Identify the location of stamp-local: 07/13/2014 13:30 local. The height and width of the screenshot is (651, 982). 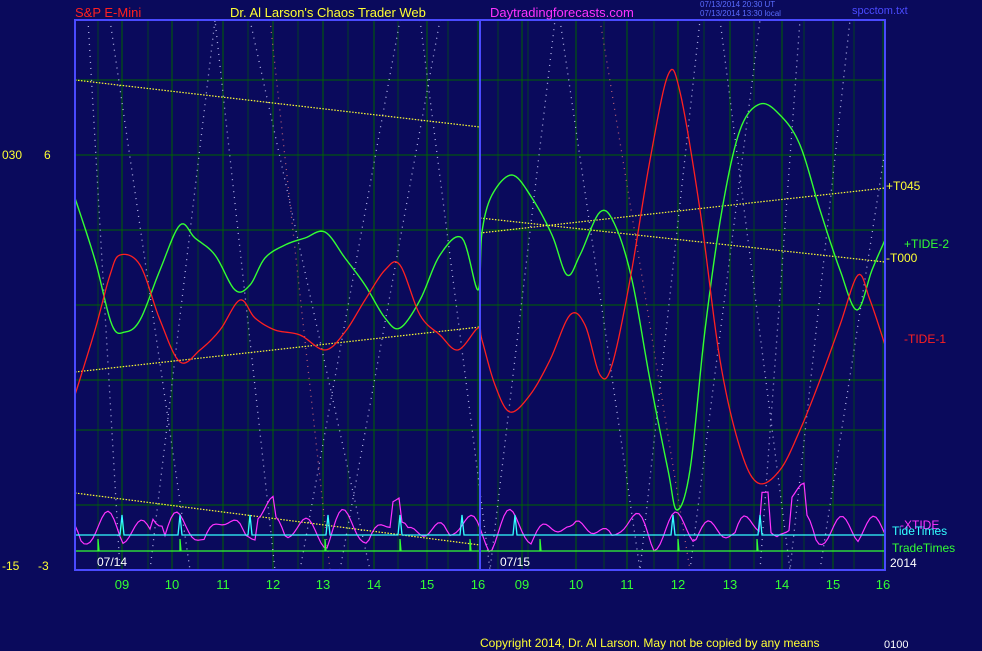
(740, 13).